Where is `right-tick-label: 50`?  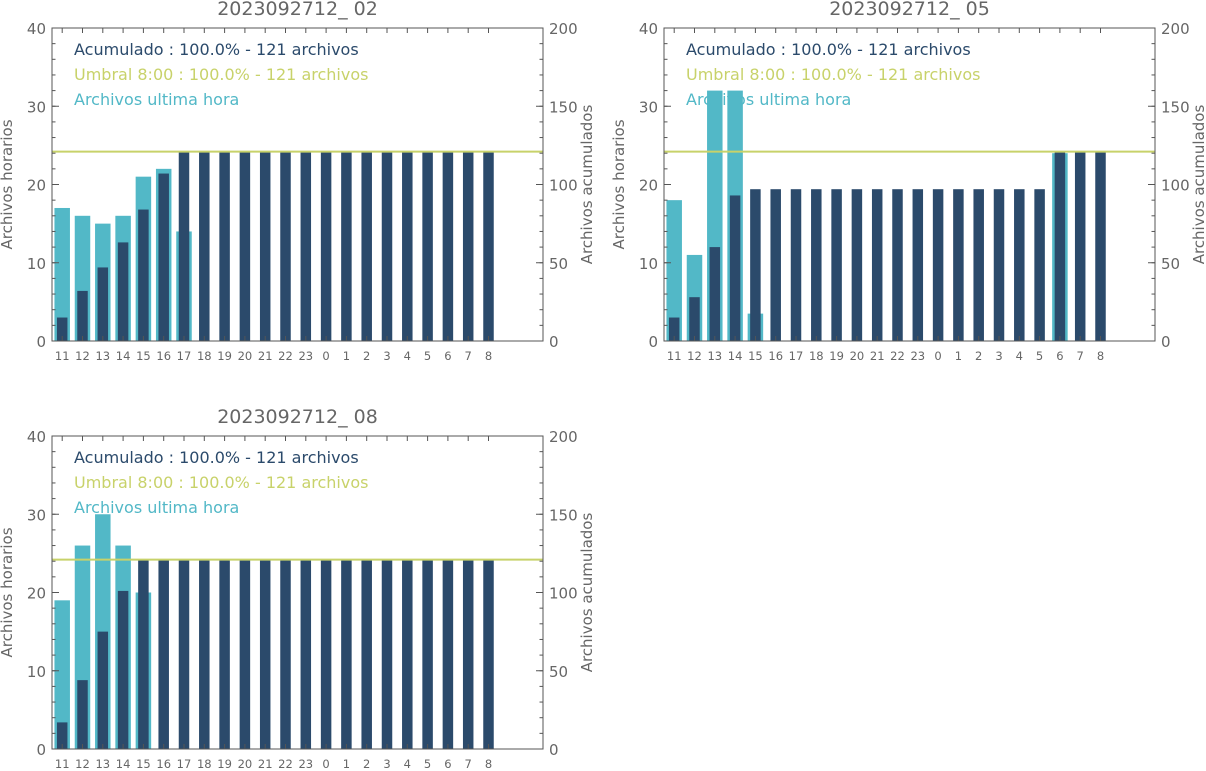 right-tick-label: 50 is located at coordinates (1170, 264).